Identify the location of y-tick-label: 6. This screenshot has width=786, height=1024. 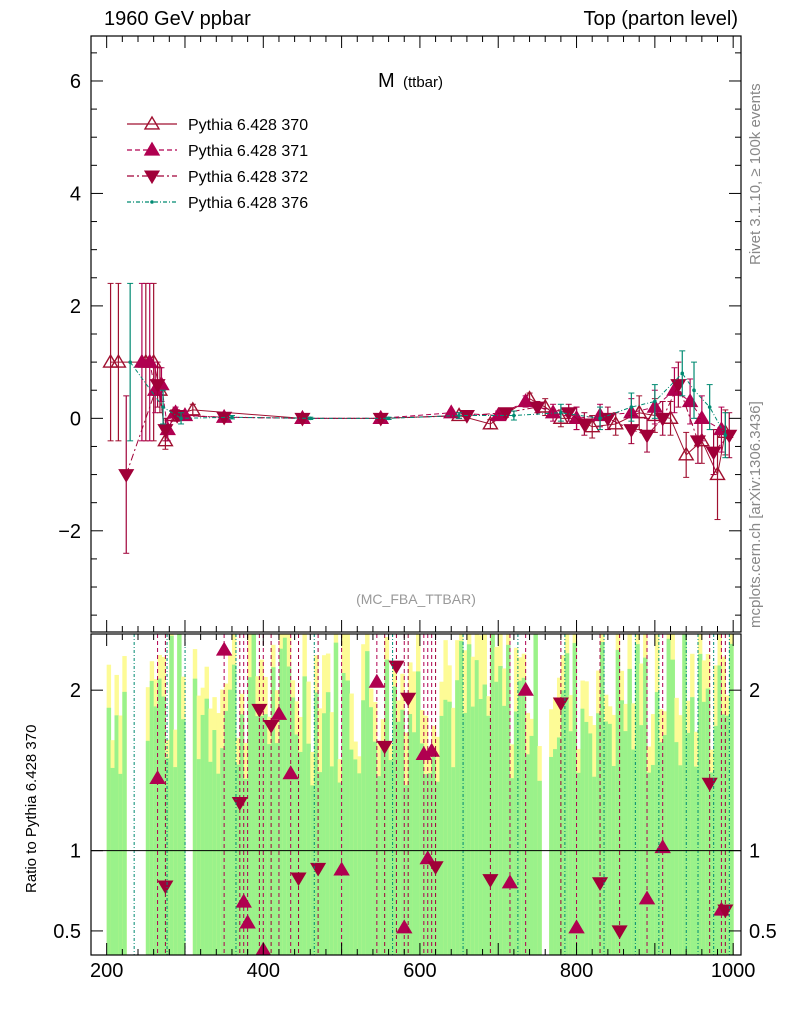
(75, 82).